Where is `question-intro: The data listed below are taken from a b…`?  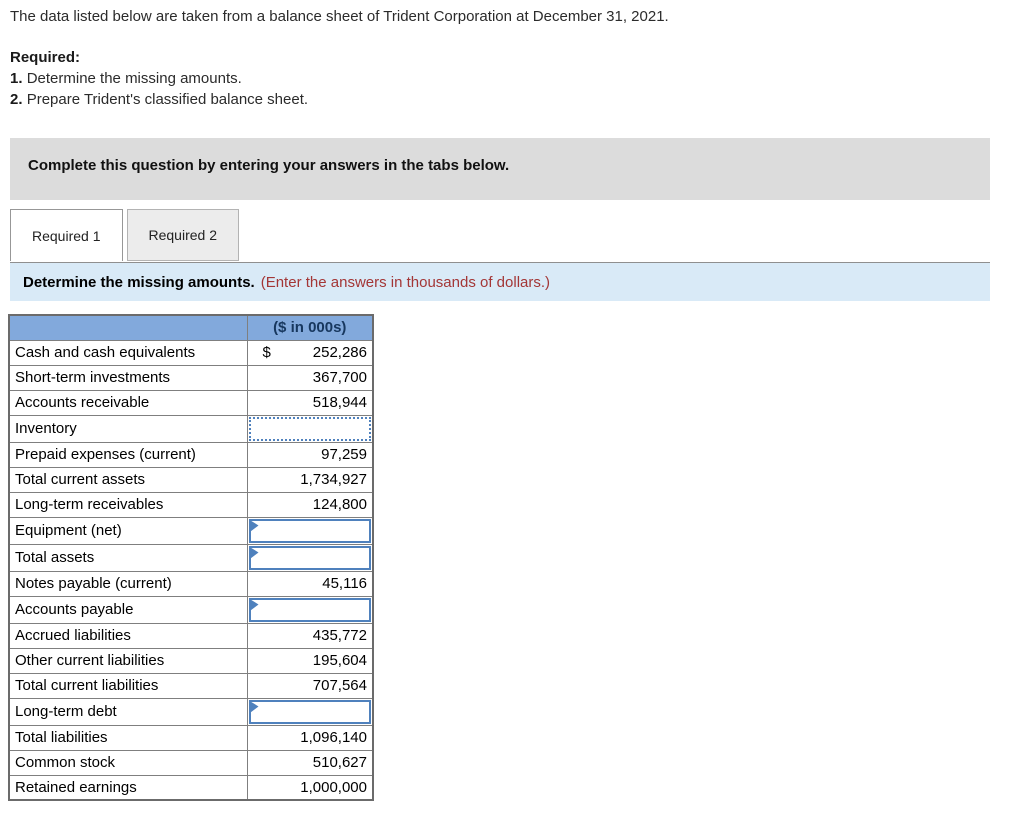
question-intro: The data listed below are taken from a b… is located at coordinates (339, 16).